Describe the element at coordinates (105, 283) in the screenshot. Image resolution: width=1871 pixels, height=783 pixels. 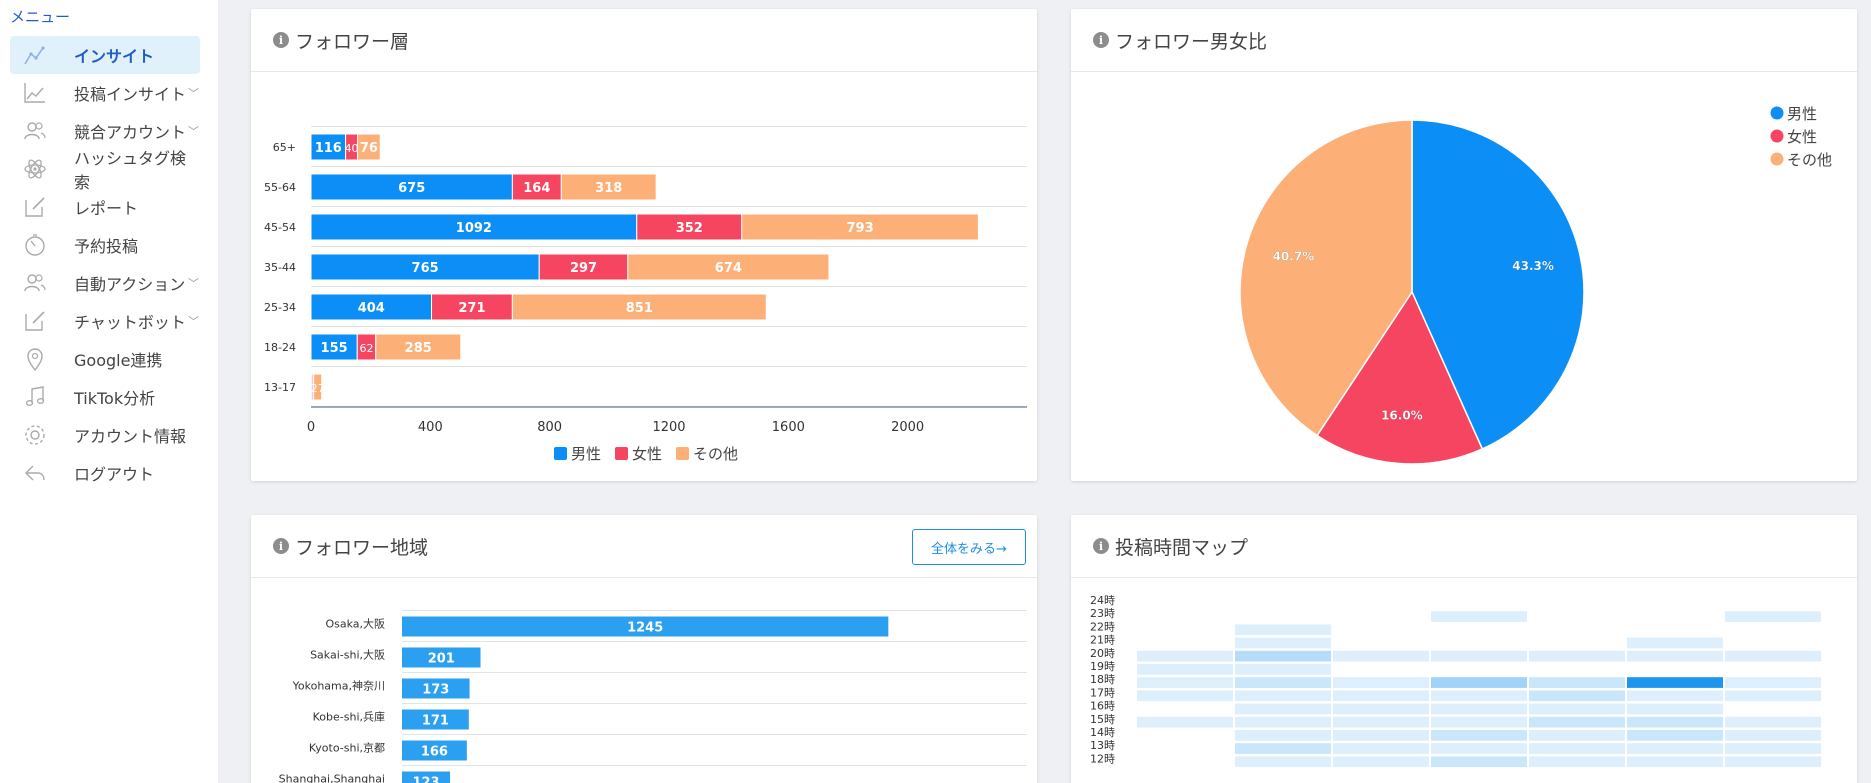
I see `sidebar-item-6: 自動アクション ﹀` at that location.